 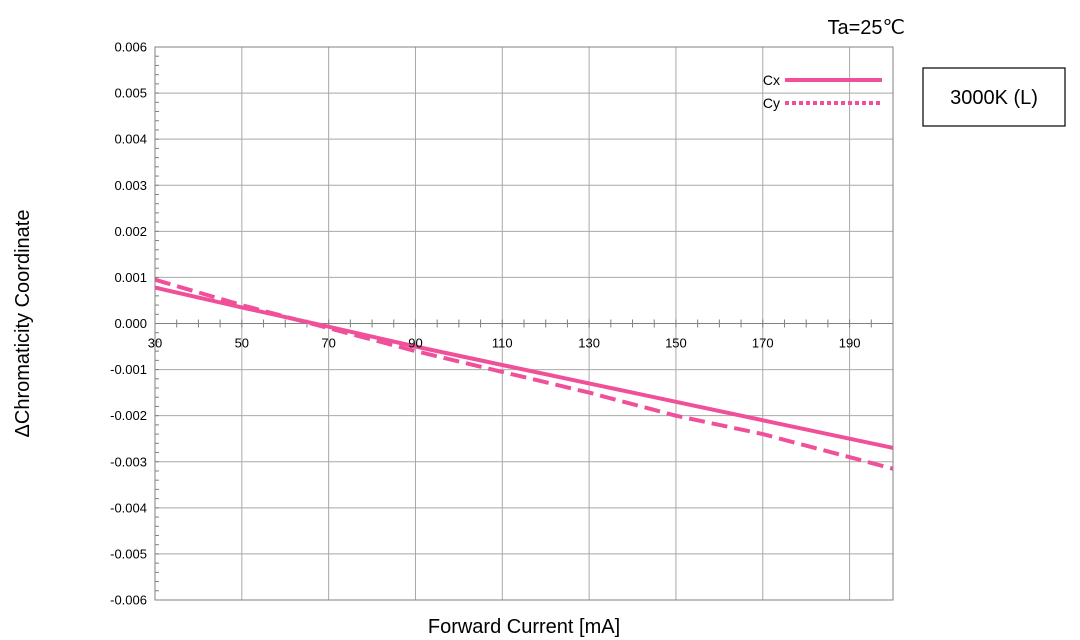 I want to click on badge-box, so click(x=994, y=97).